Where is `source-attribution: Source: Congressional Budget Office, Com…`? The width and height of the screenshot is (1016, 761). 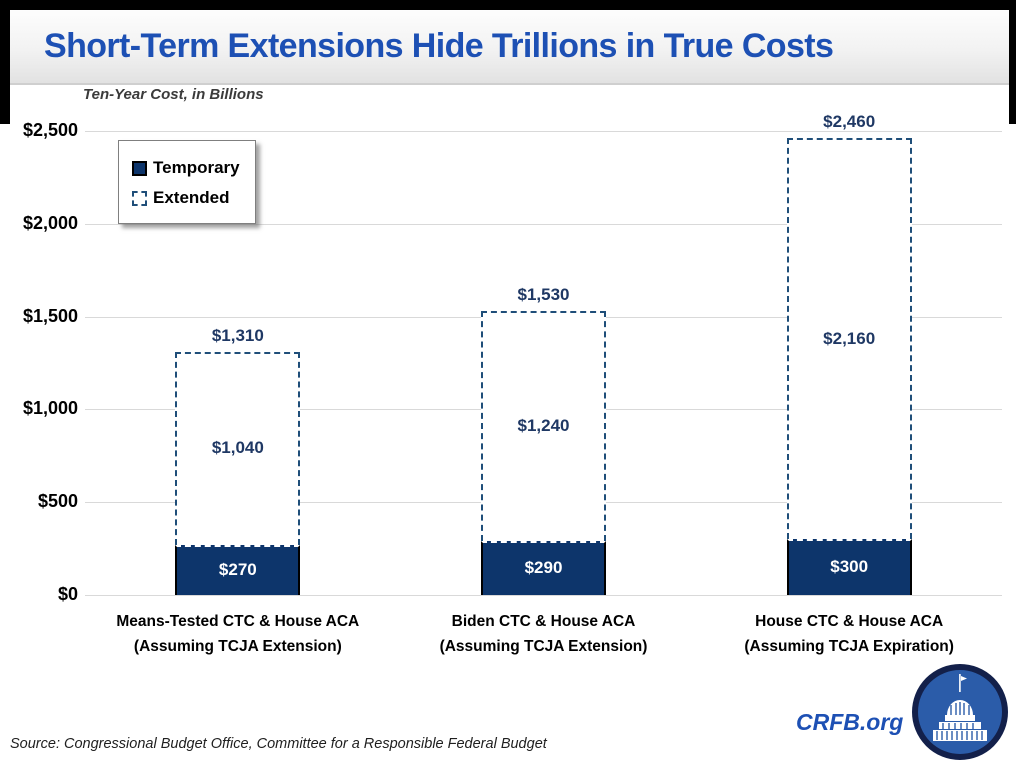 source-attribution: Source: Congressional Budget Office, Com… is located at coordinates (278, 744).